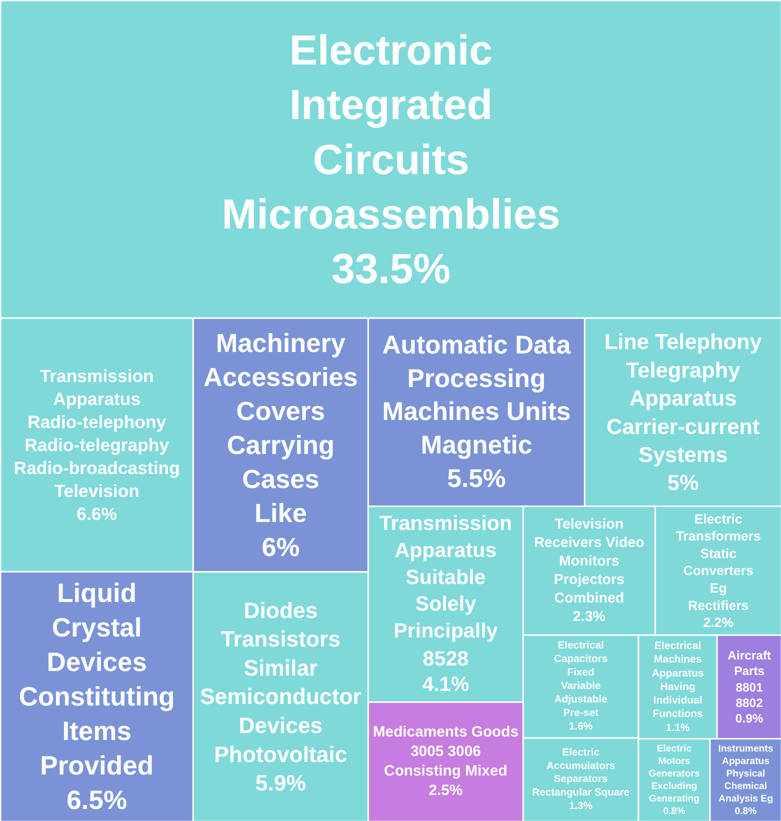 The height and width of the screenshot is (821, 781). Describe the element at coordinates (281, 428) in the screenshot. I see `category-label: Machinery Accessories Covers Carrying Cases Like` at that location.